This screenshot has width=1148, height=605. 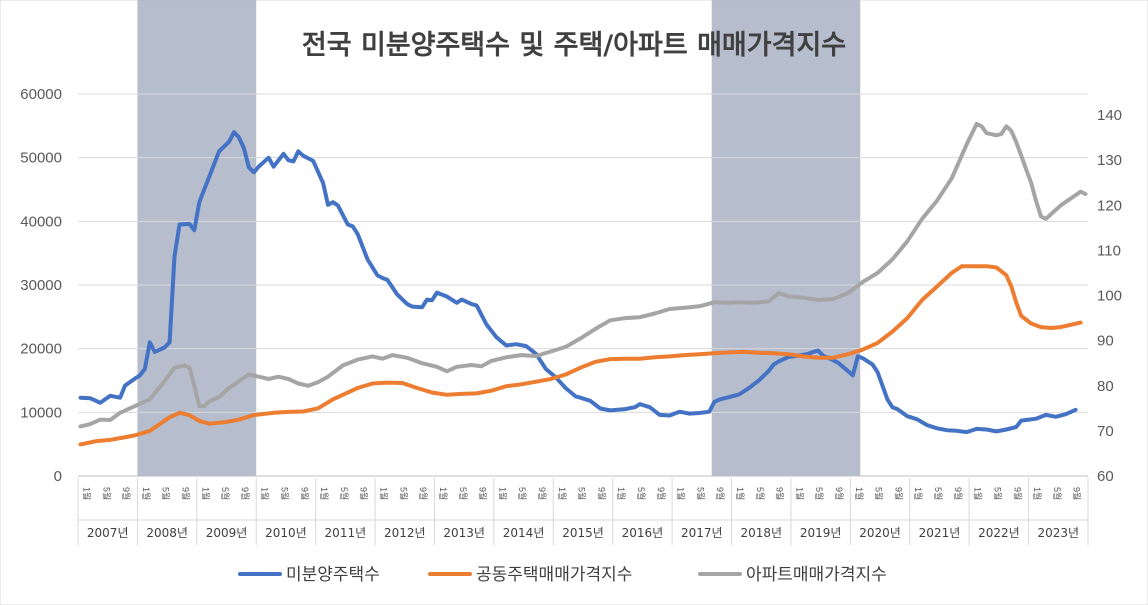 What do you see at coordinates (1105, 476) in the screenshot?
I see `y-right-tick-label: 60` at bounding box center [1105, 476].